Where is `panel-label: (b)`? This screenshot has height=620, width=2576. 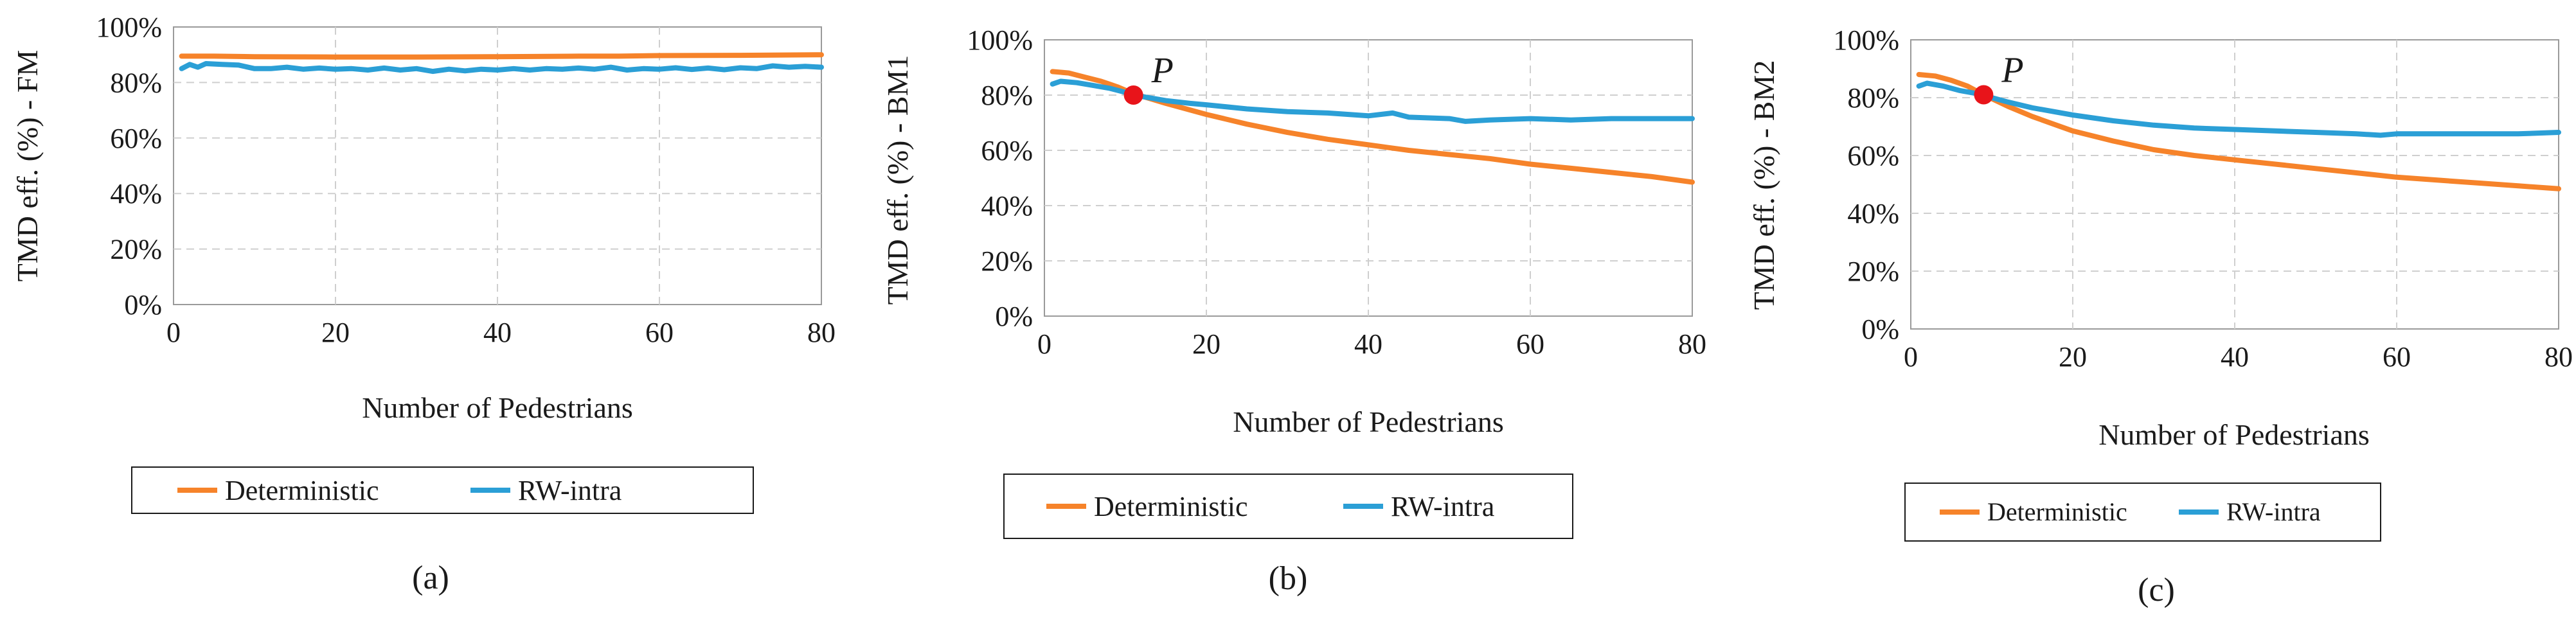 panel-label: (b) is located at coordinates (1288, 578).